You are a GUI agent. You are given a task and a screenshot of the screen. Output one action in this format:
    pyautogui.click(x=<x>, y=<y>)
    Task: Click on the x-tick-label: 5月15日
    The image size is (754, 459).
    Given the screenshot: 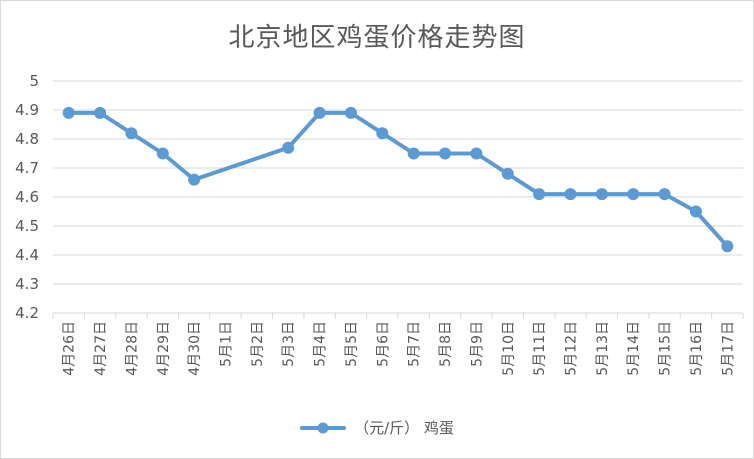 What is the action you would take?
    pyautogui.click(x=666, y=348)
    